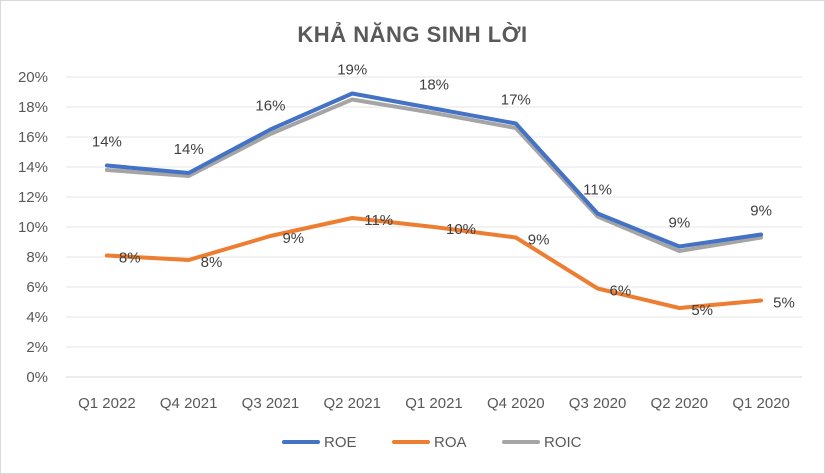 The height and width of the screenshot is (474, 825). Describe the element at coordinates (680, 403) in the screenshot. I see `x-tick-label: Q2 2020` at that location.